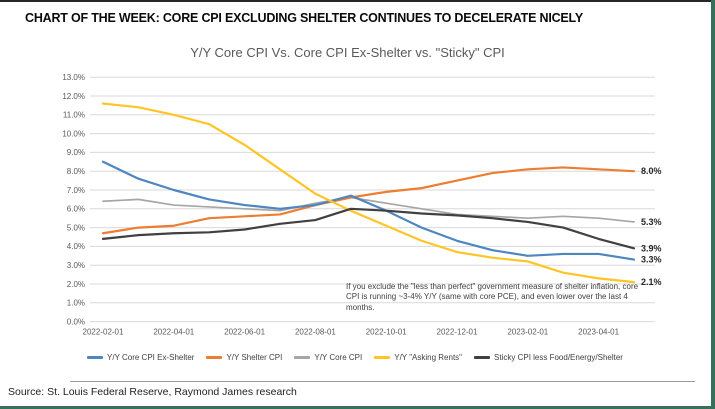 The height and width of the screenshot is (409, 715). Describe the element at coordinates (651, 260) in the screenshot. I see `series-end-label: 3.3%` at that location.